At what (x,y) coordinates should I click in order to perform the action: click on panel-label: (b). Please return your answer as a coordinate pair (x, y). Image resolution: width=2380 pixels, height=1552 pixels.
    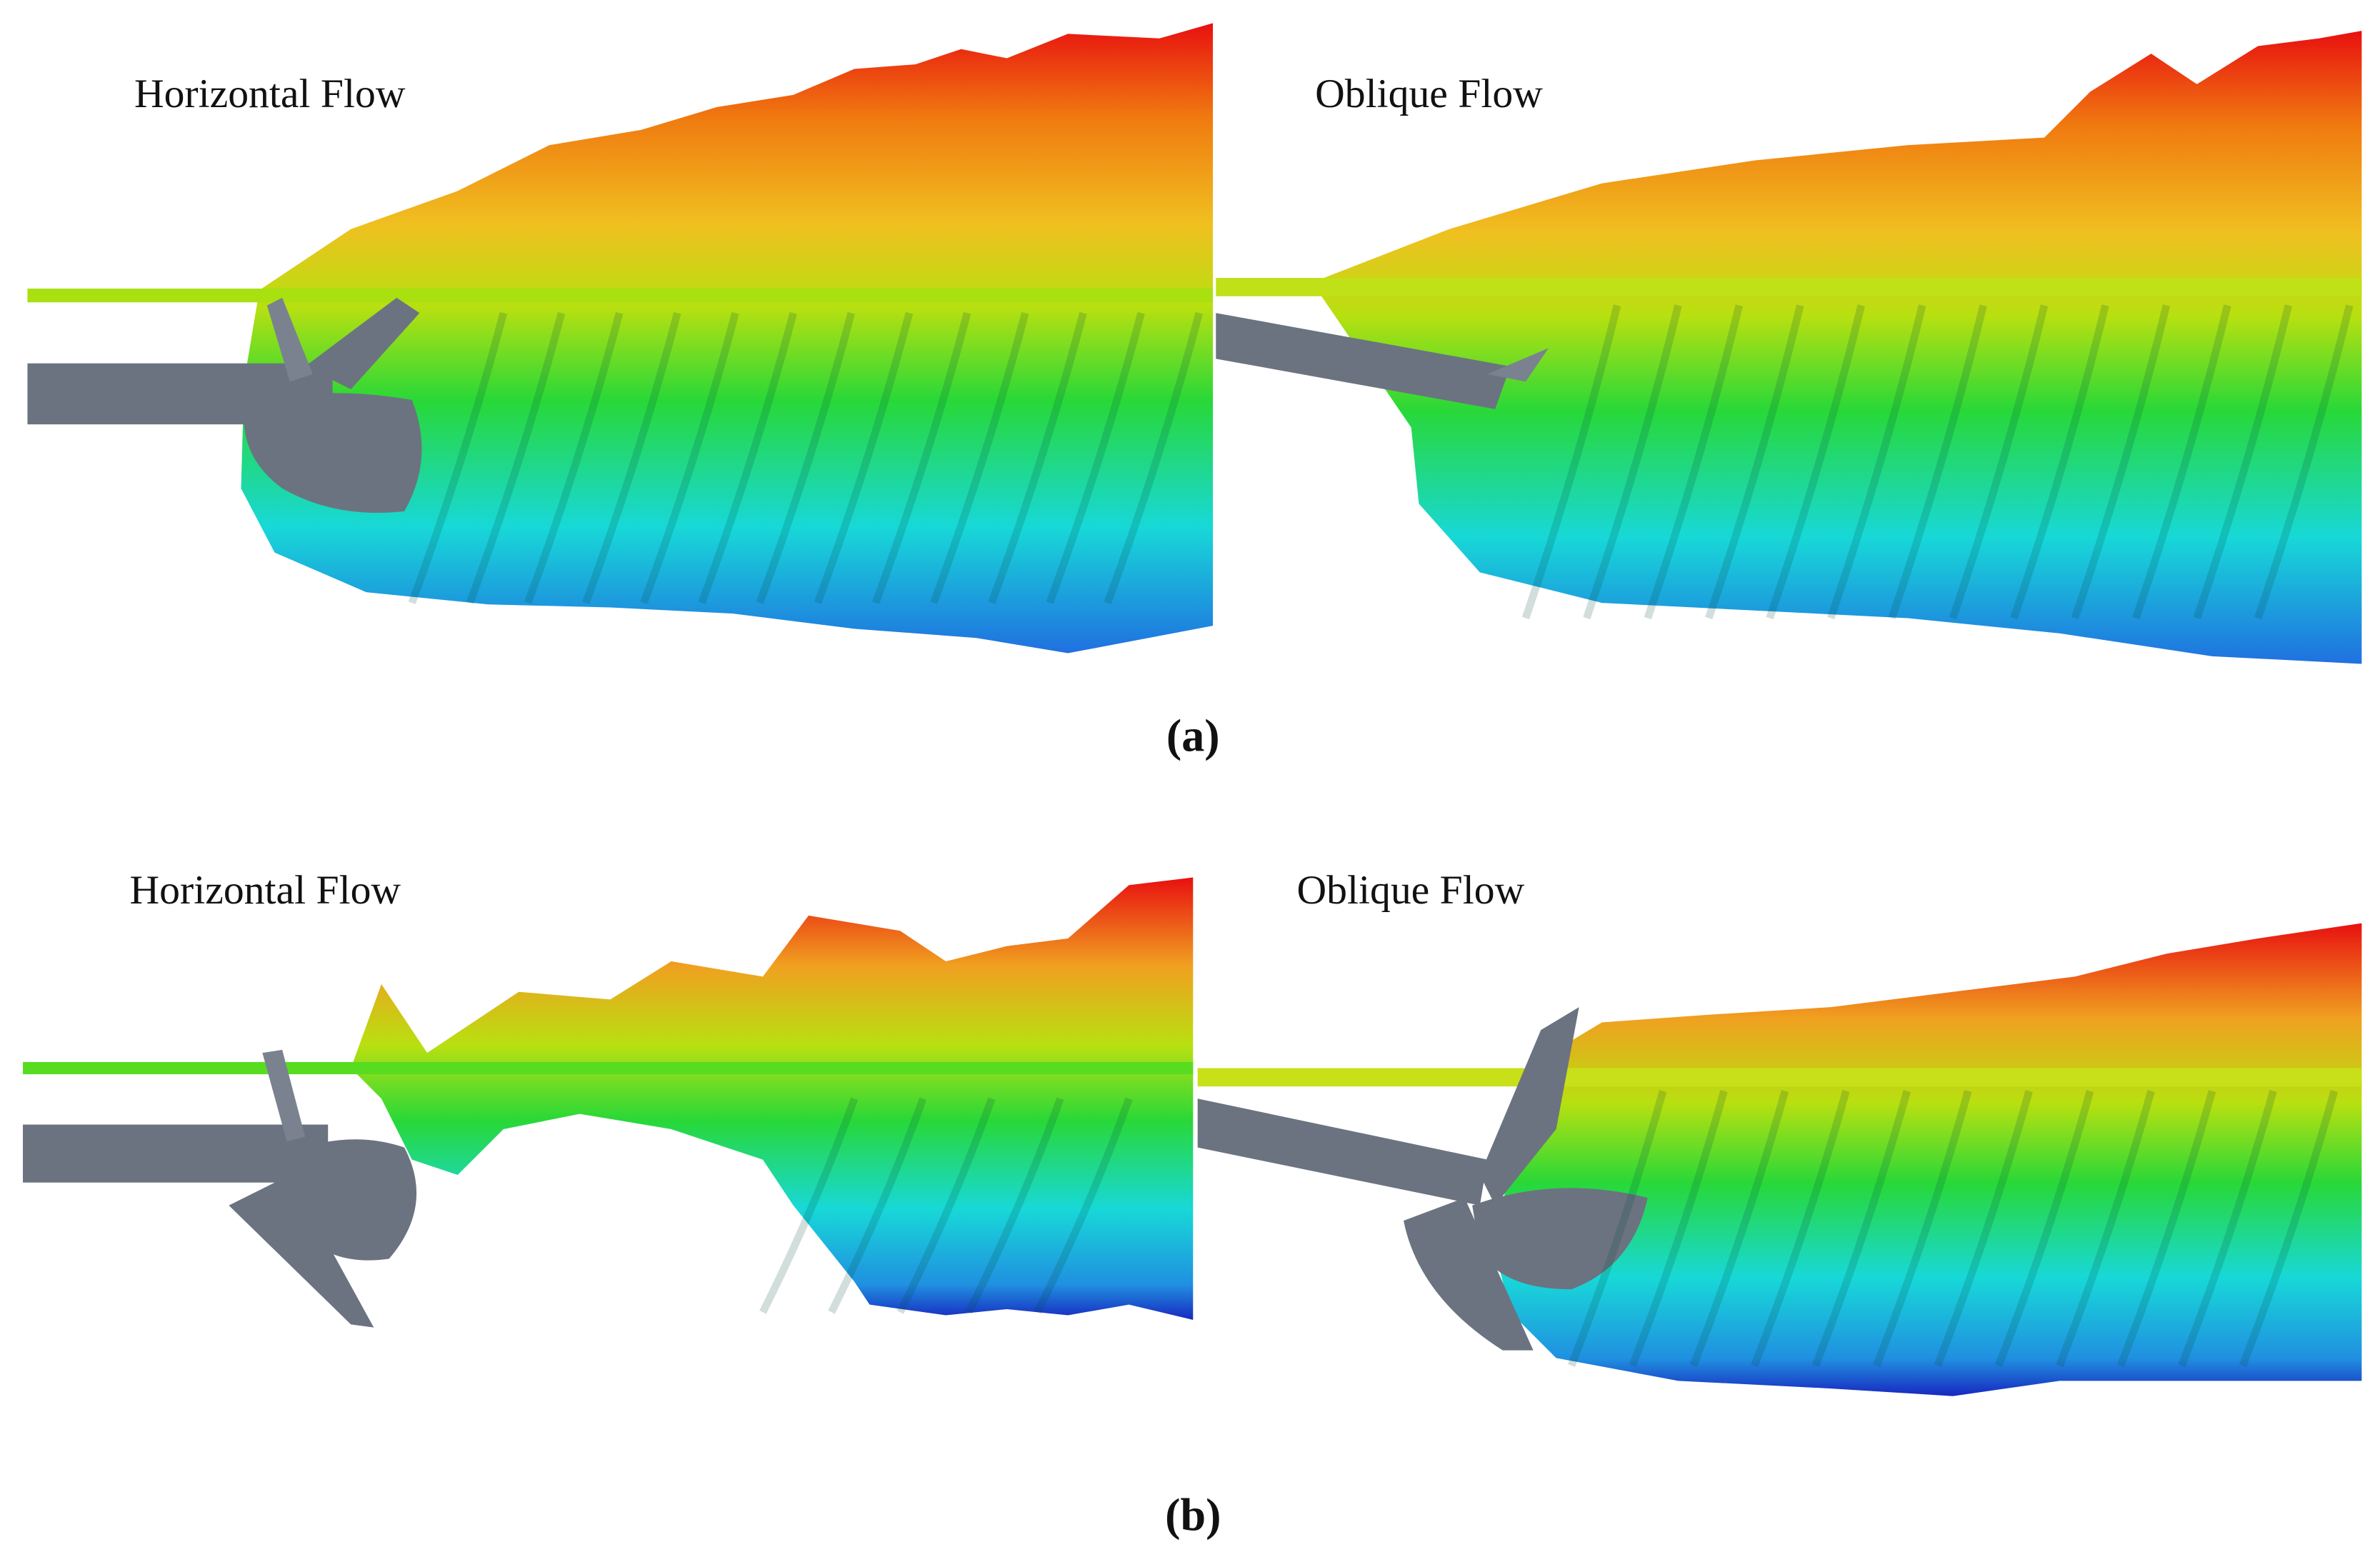
    Looking at the image, I should click on (1193, 1515).